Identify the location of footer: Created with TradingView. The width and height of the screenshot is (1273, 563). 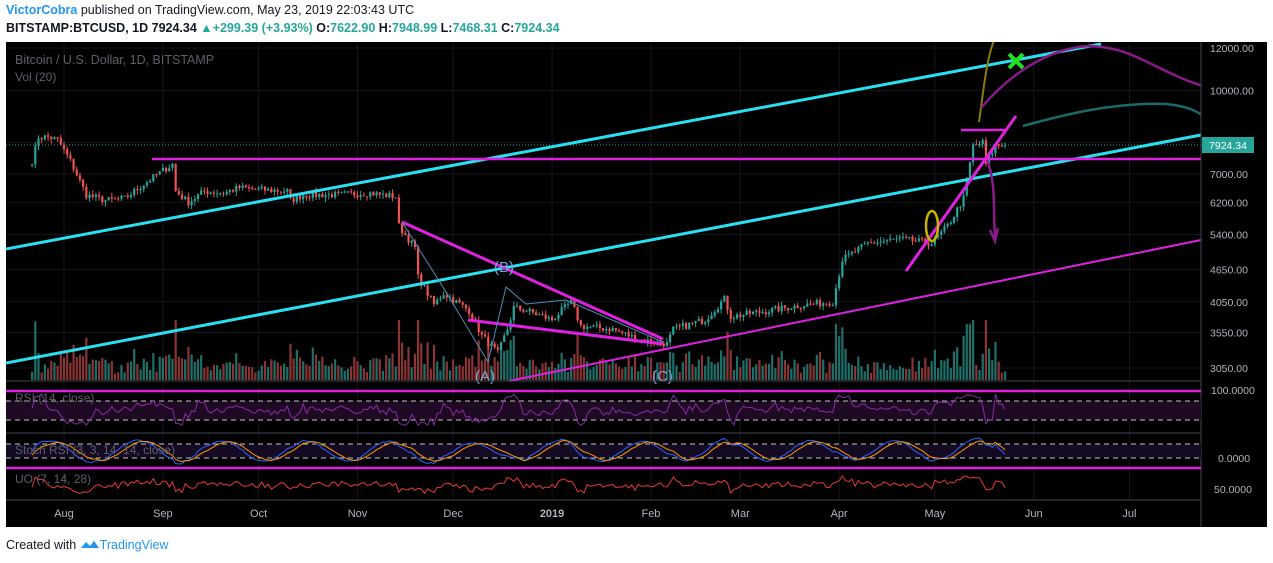
(87, 545).